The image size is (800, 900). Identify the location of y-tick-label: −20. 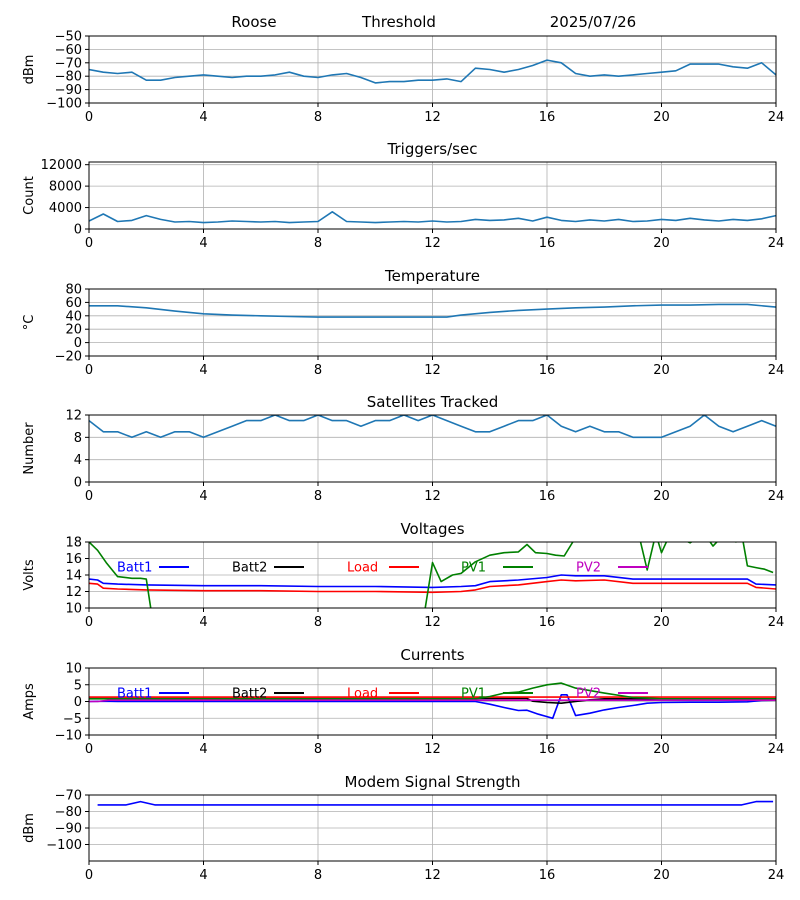
(68, 357).